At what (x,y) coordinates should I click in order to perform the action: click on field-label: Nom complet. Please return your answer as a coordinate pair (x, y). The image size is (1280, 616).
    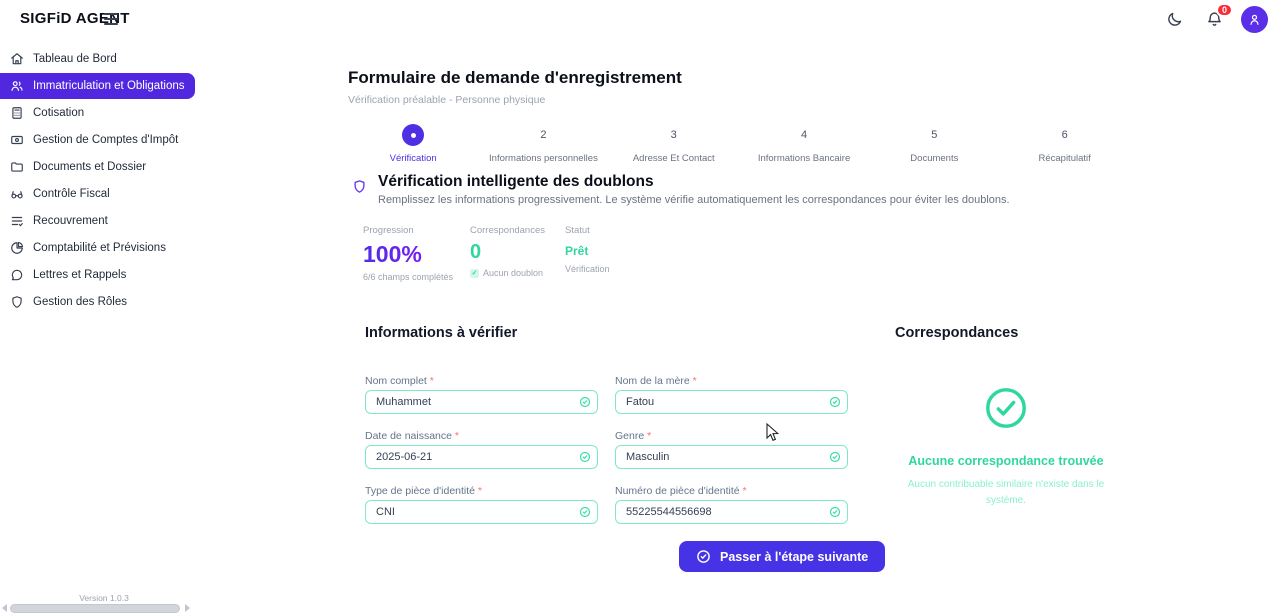
    Looking at the image, I should click on (396, 381).